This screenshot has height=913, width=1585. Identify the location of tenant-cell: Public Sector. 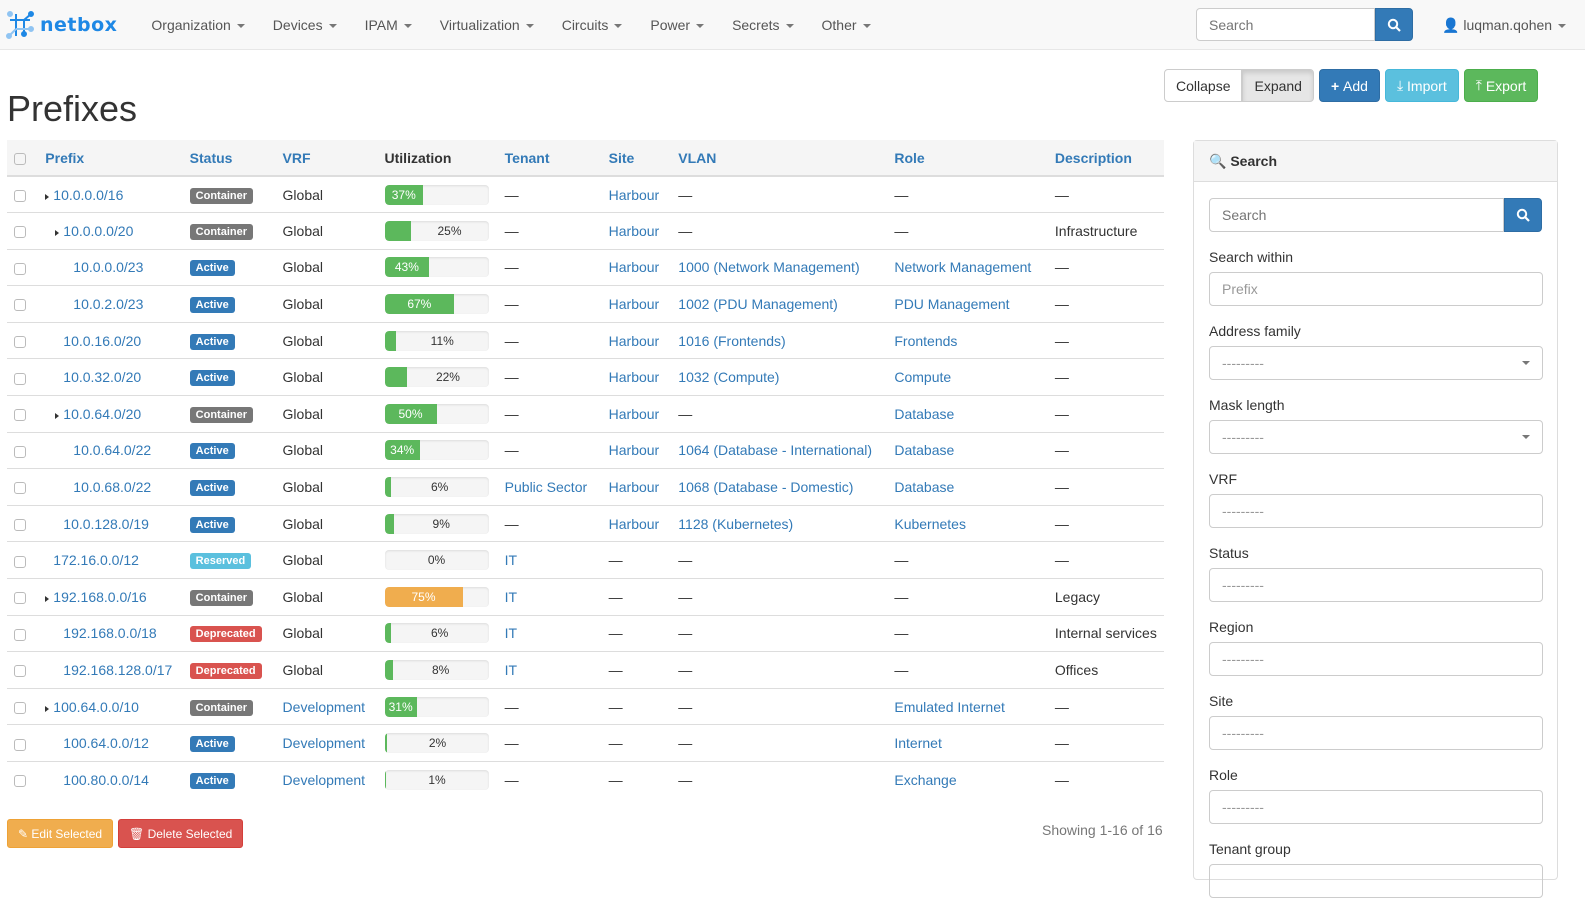
(546, 487).